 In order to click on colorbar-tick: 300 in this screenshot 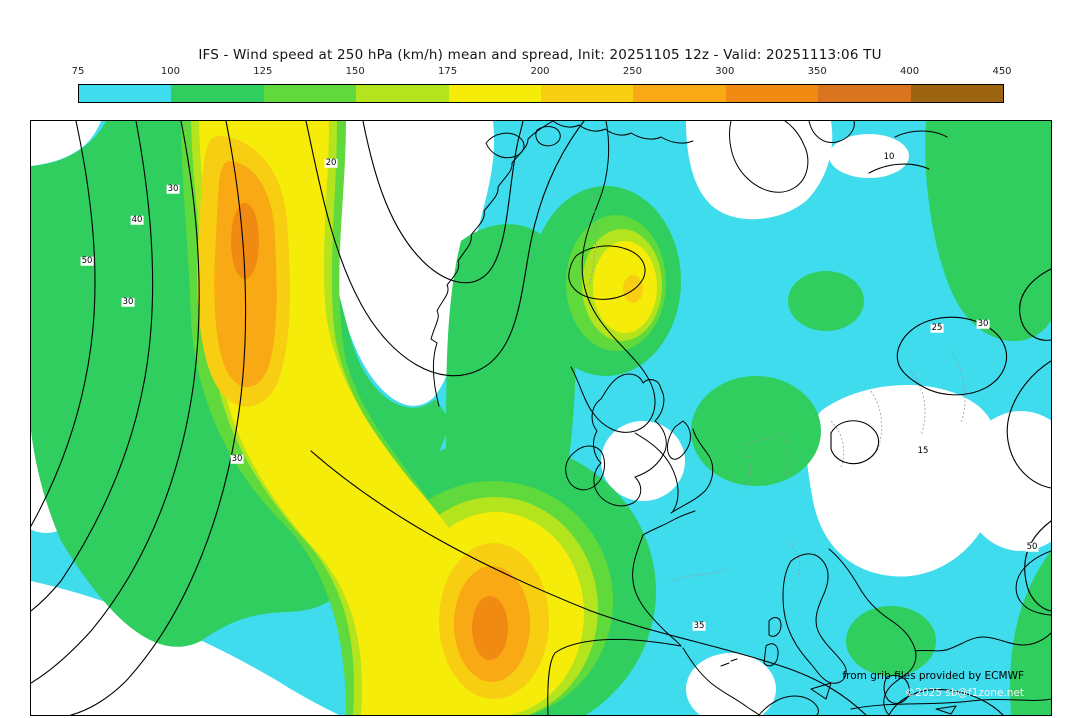, I will do `click(725, 71)`.